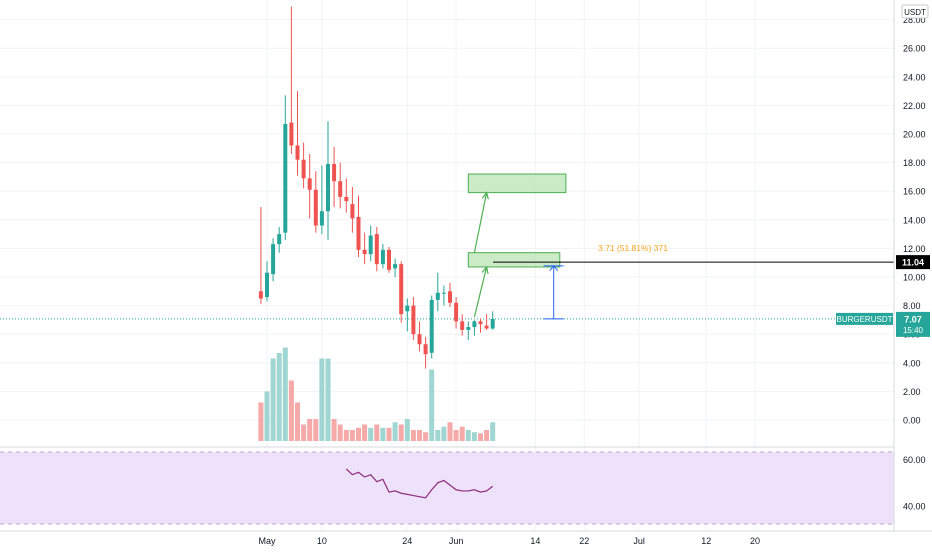 This screenshot has width=932, height=555. I want to click on rsi-series, so click(419, 483).